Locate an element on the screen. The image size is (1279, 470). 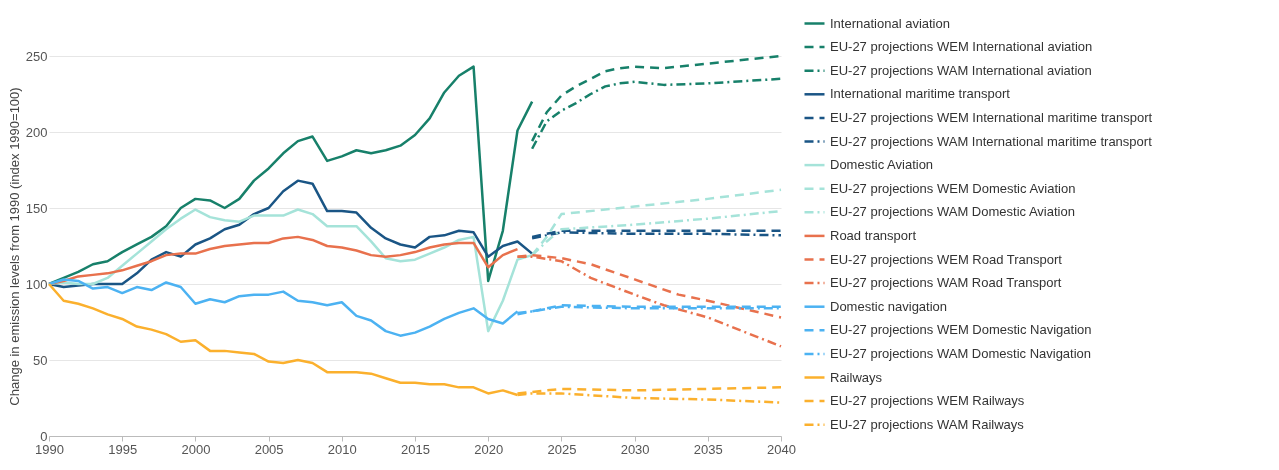
legend-label: EU-27 projections WAM International aviation is located at coordinates (961, 70).